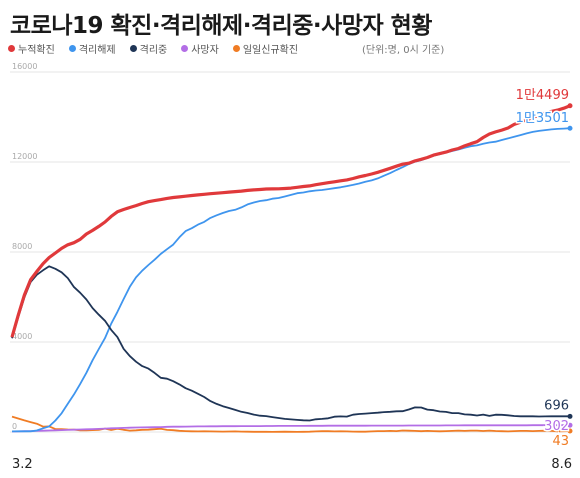  What do you see at coordinates (556, 405) in the screenshot?
I see `end-label-isolated: 696` at bounding box center [556, 405].